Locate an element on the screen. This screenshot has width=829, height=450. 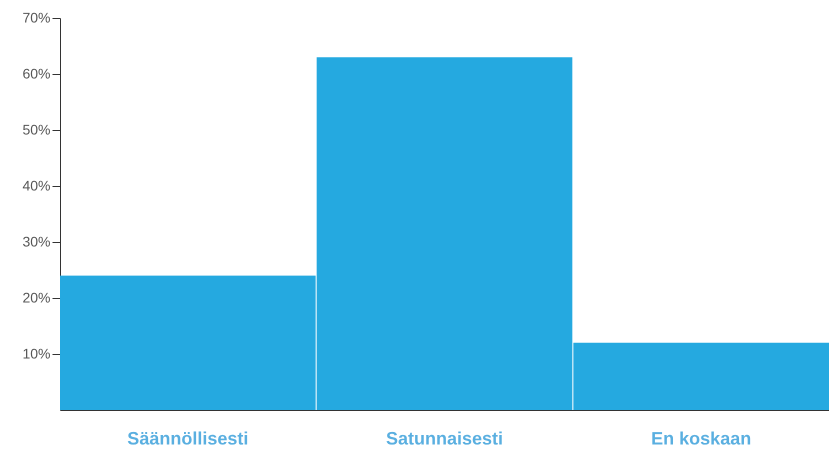
y-tick-label: 30% is located at coordinates (36, 242).